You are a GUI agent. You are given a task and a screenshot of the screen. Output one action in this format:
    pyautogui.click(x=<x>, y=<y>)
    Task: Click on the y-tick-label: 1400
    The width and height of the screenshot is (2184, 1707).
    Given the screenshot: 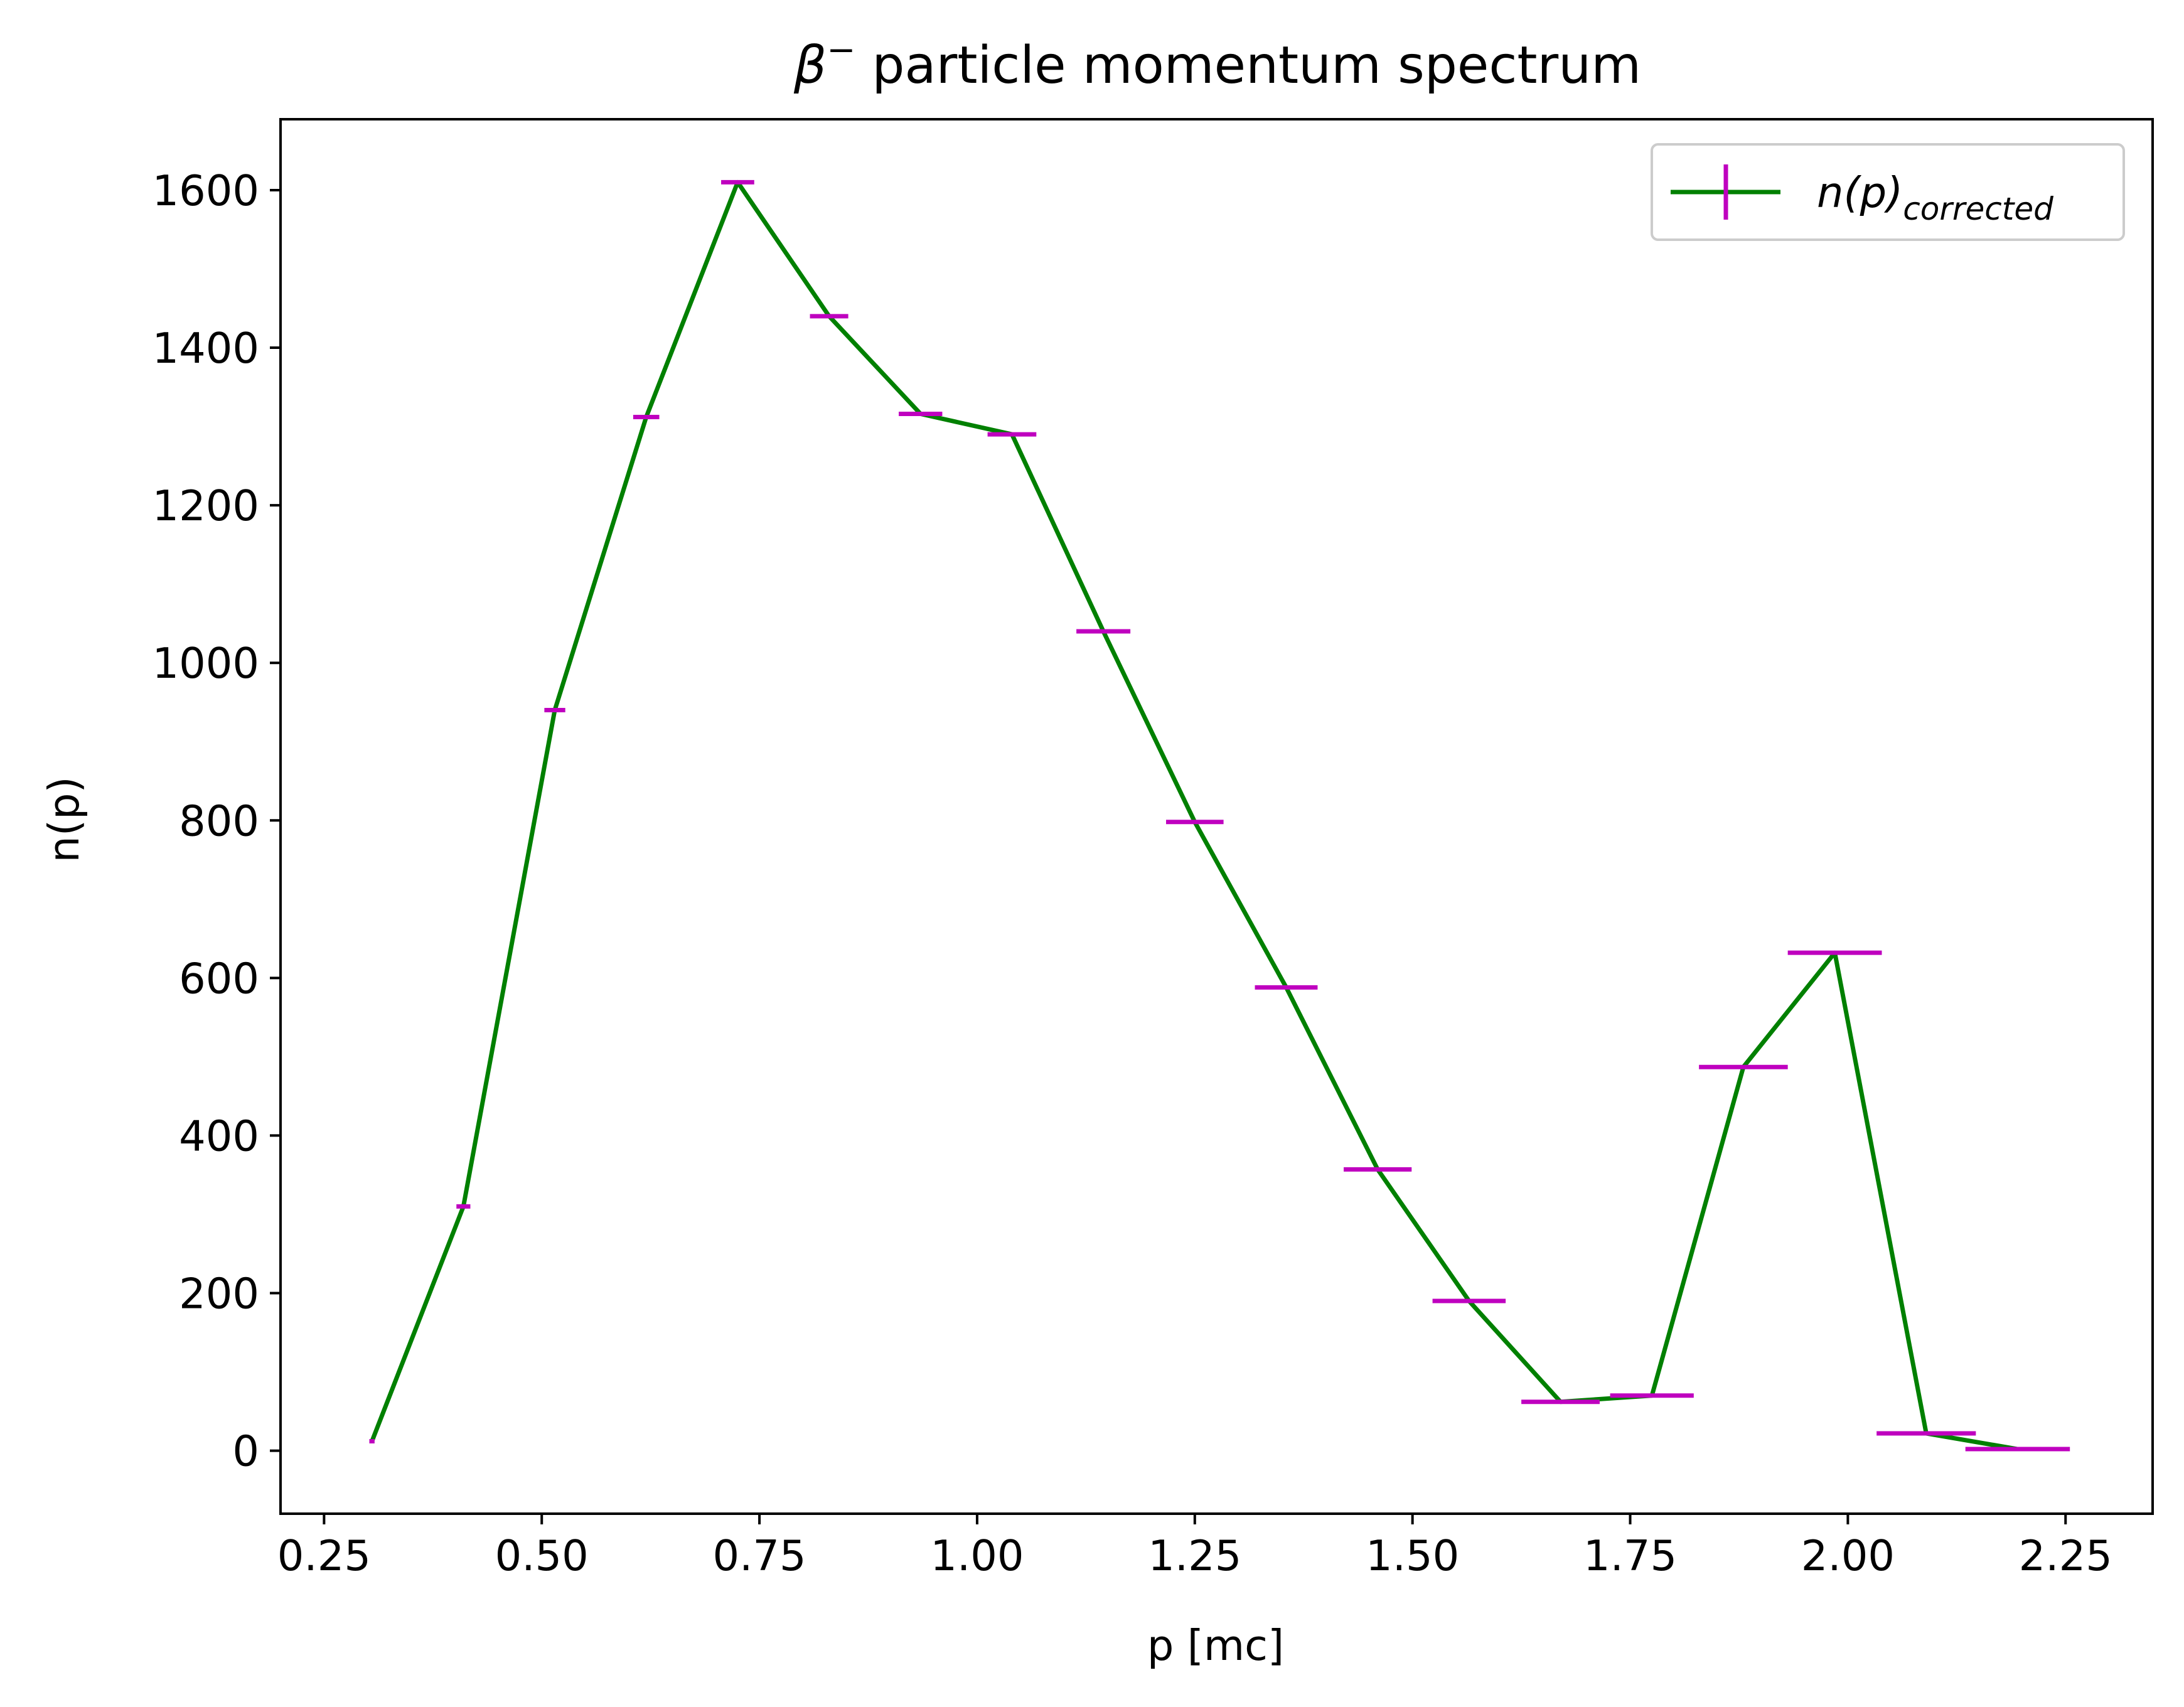 What is the action you would take?
    pyautogui.click(x=205, y=348)
    